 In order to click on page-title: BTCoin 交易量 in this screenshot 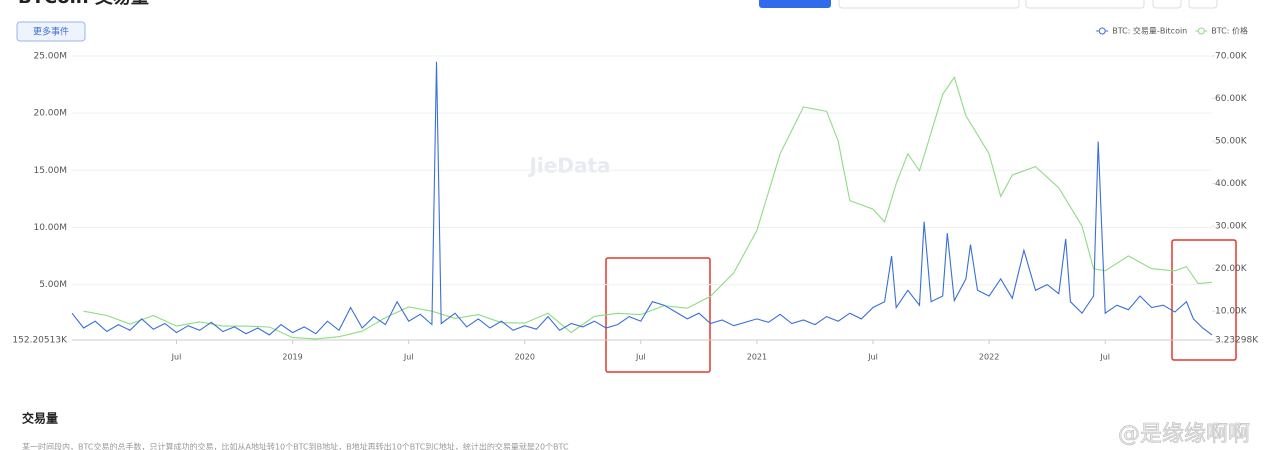, I will do `click(83, 4)`.